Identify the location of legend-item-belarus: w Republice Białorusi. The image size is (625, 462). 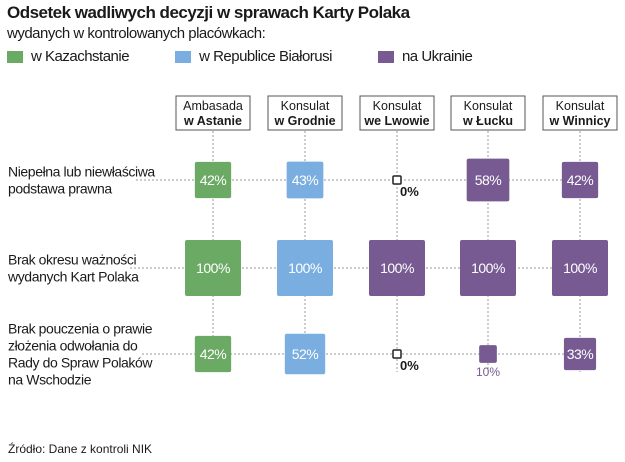
(253, 56).